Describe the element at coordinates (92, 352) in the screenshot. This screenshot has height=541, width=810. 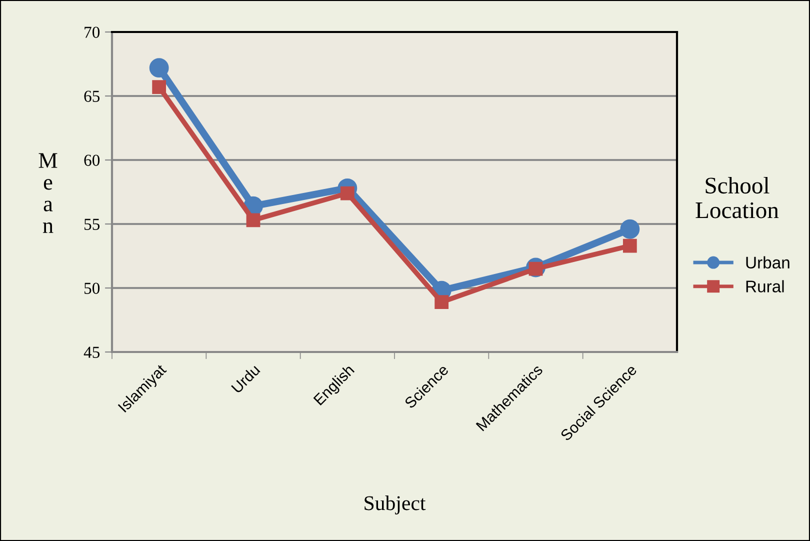
I see `y-tick-label: 45` at that location.